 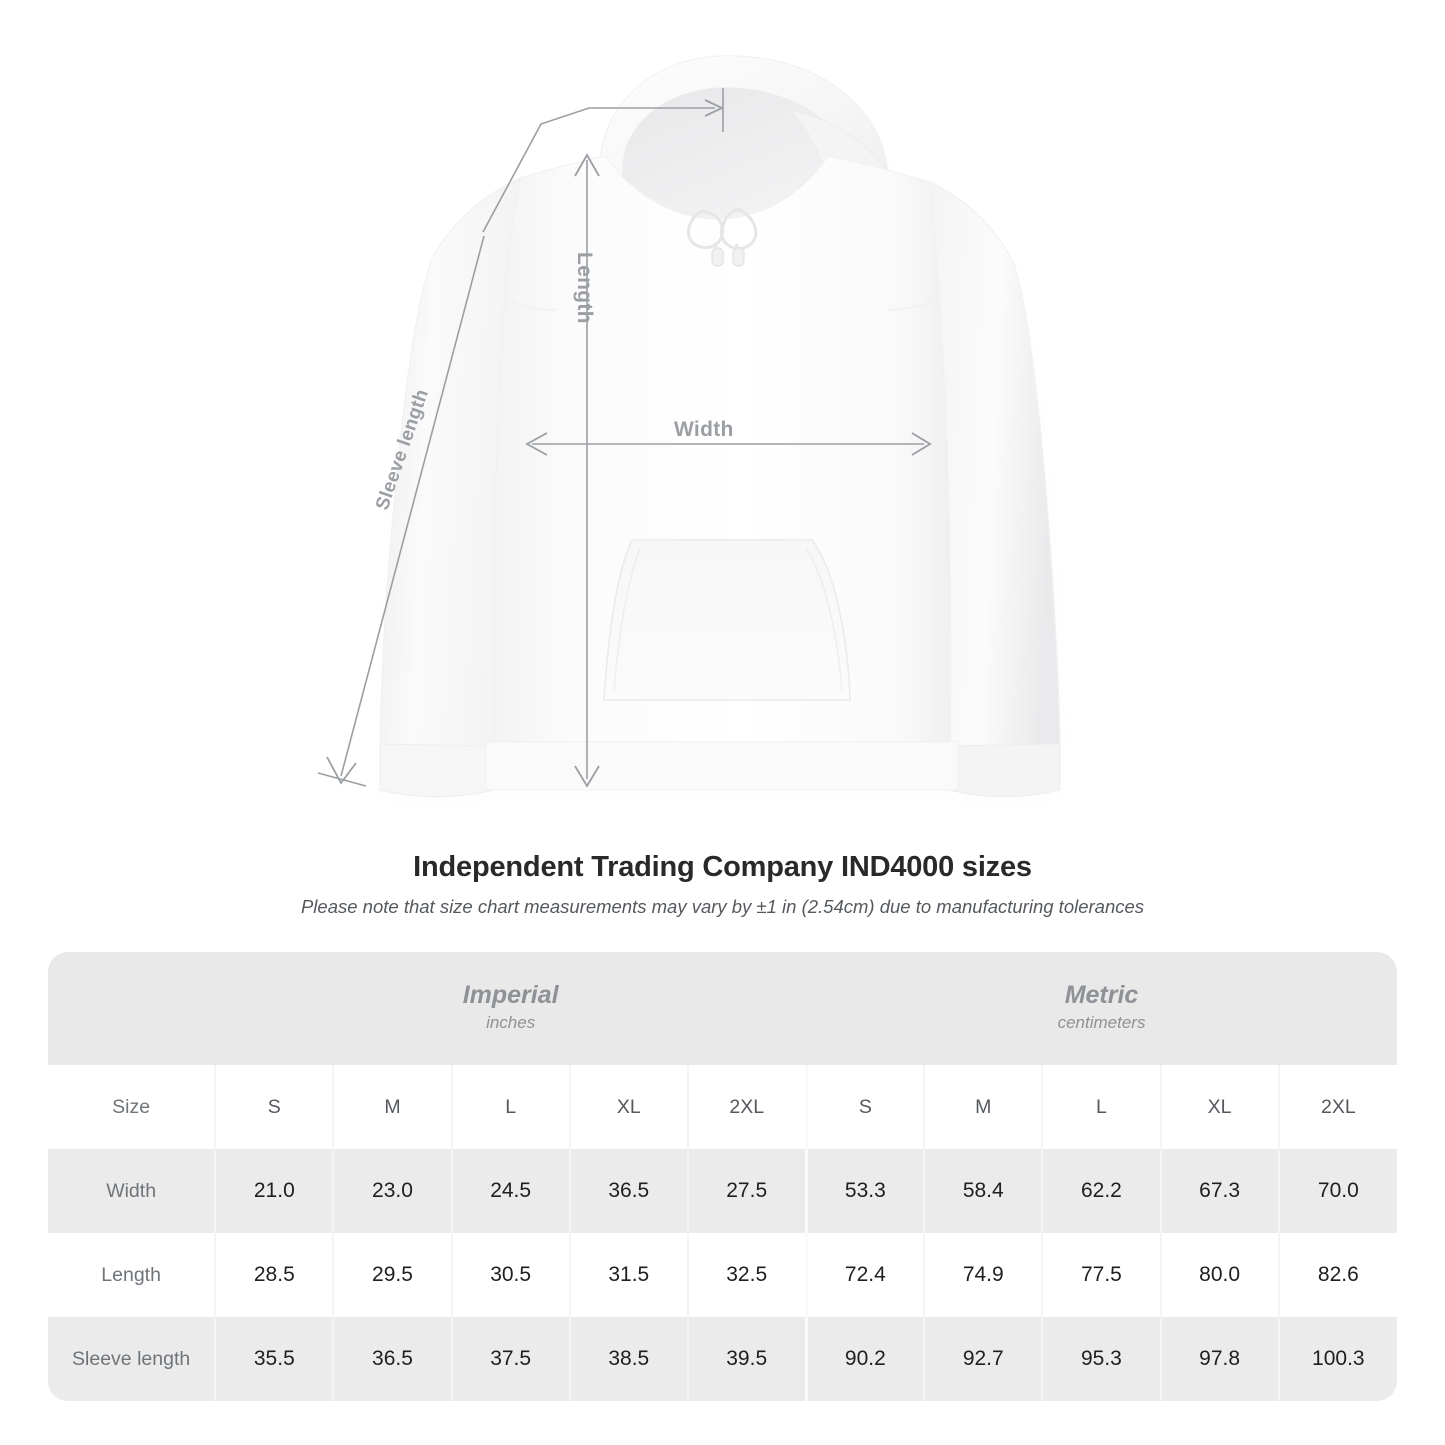 What do you see at coordinates (1219, 1359) in the screenshot?
I see `cell-sleeve-metric-xl: 97.8` at bounding box center [1219, 1359].